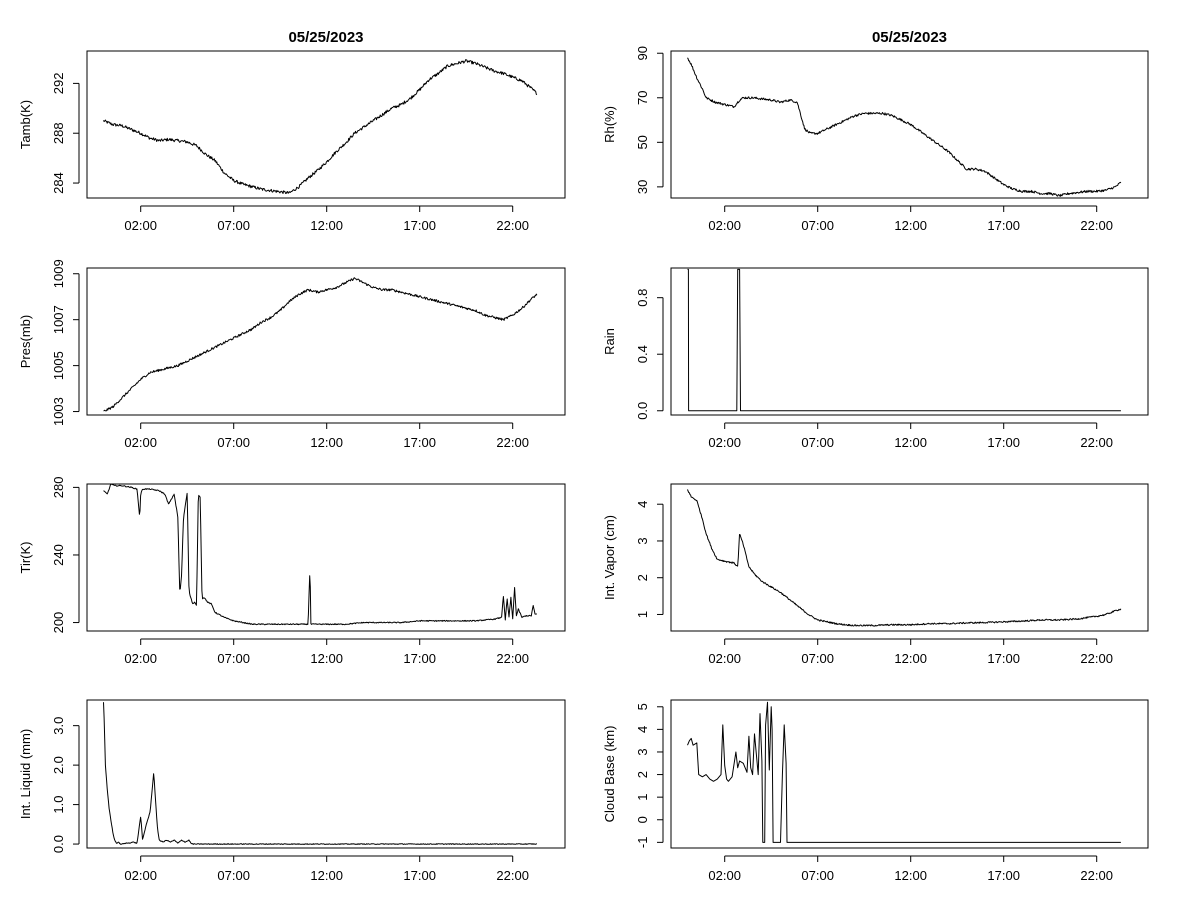  I want to click on y-tick-label: -1, so click(642, 843).